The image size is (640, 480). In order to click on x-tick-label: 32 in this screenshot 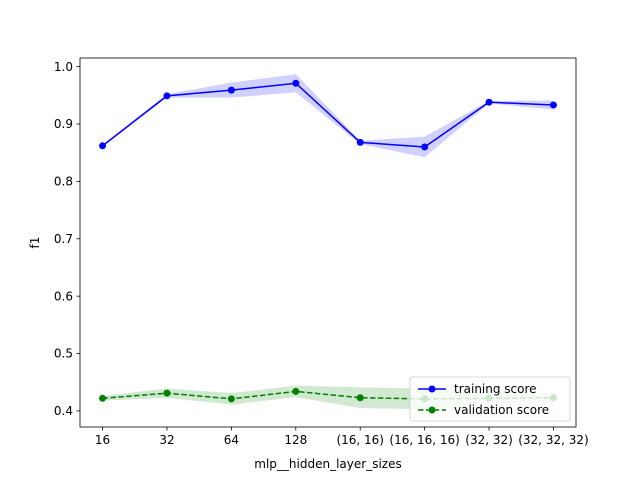, I will do `click(166, 440)`.